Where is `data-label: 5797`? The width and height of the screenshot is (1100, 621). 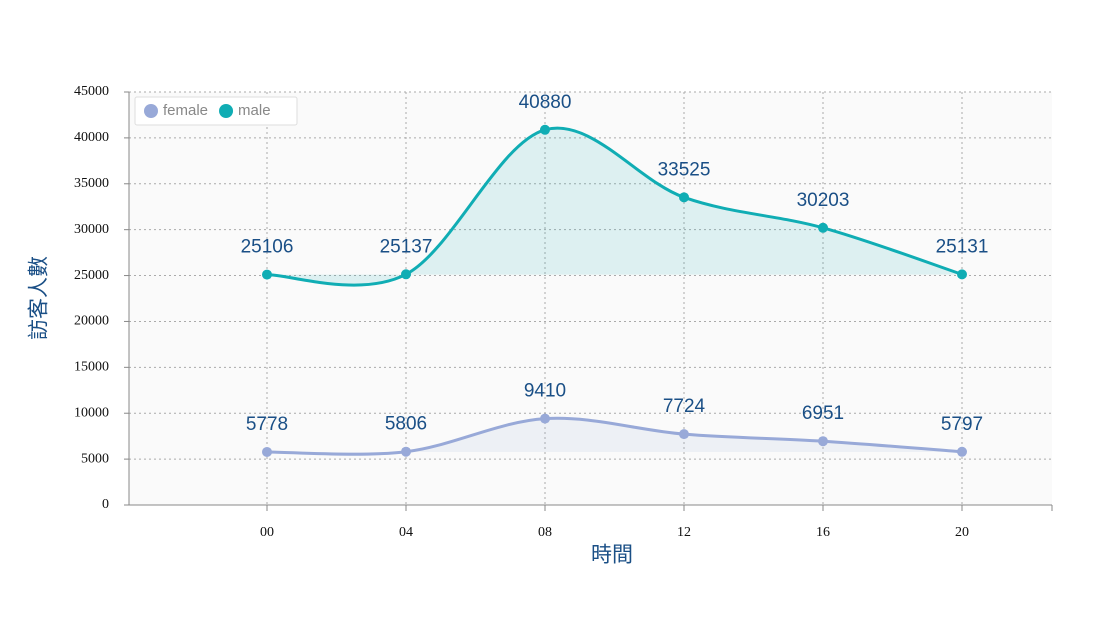
data-label: 5797 is located at coordinates (962, 424).